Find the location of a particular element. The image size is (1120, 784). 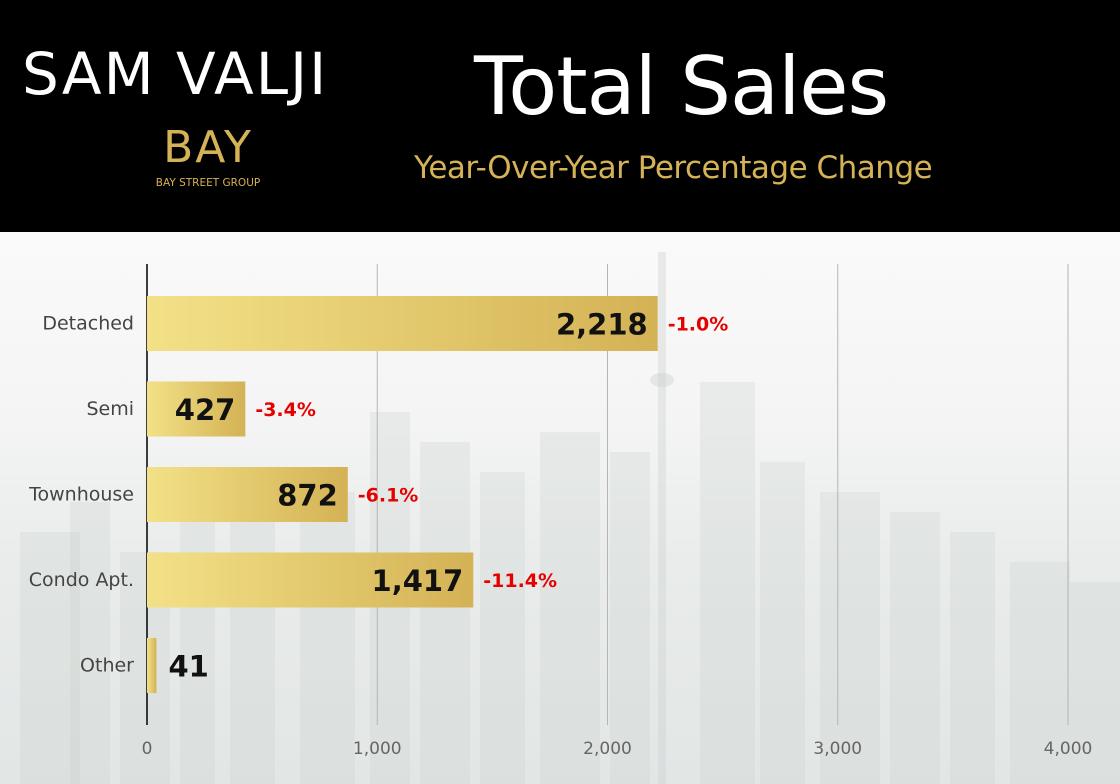

change-label: -11.4% is located at coordinates (520, 581).